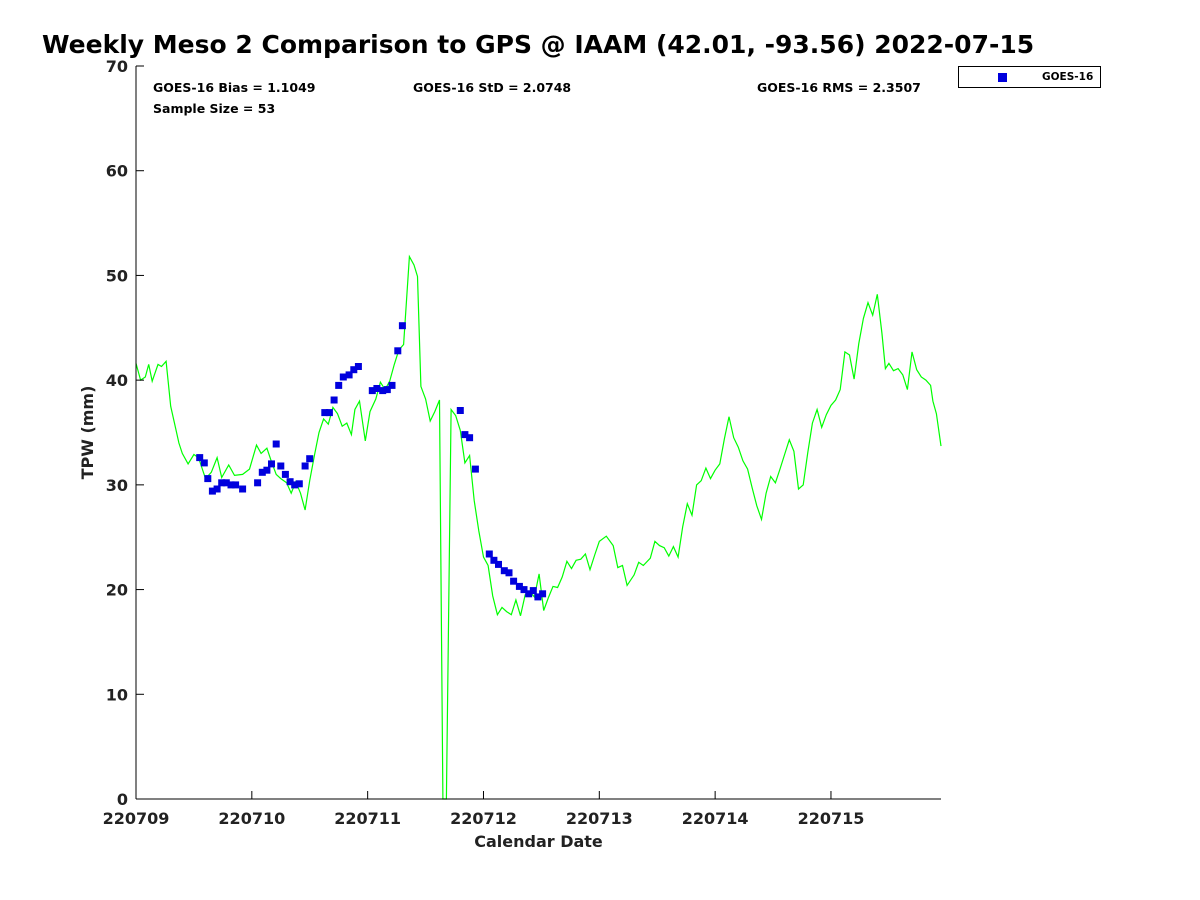 This screenshot has width=1200, height=900. I want to click on legend-label-goes16: GOES-16, so click(1068, 77).